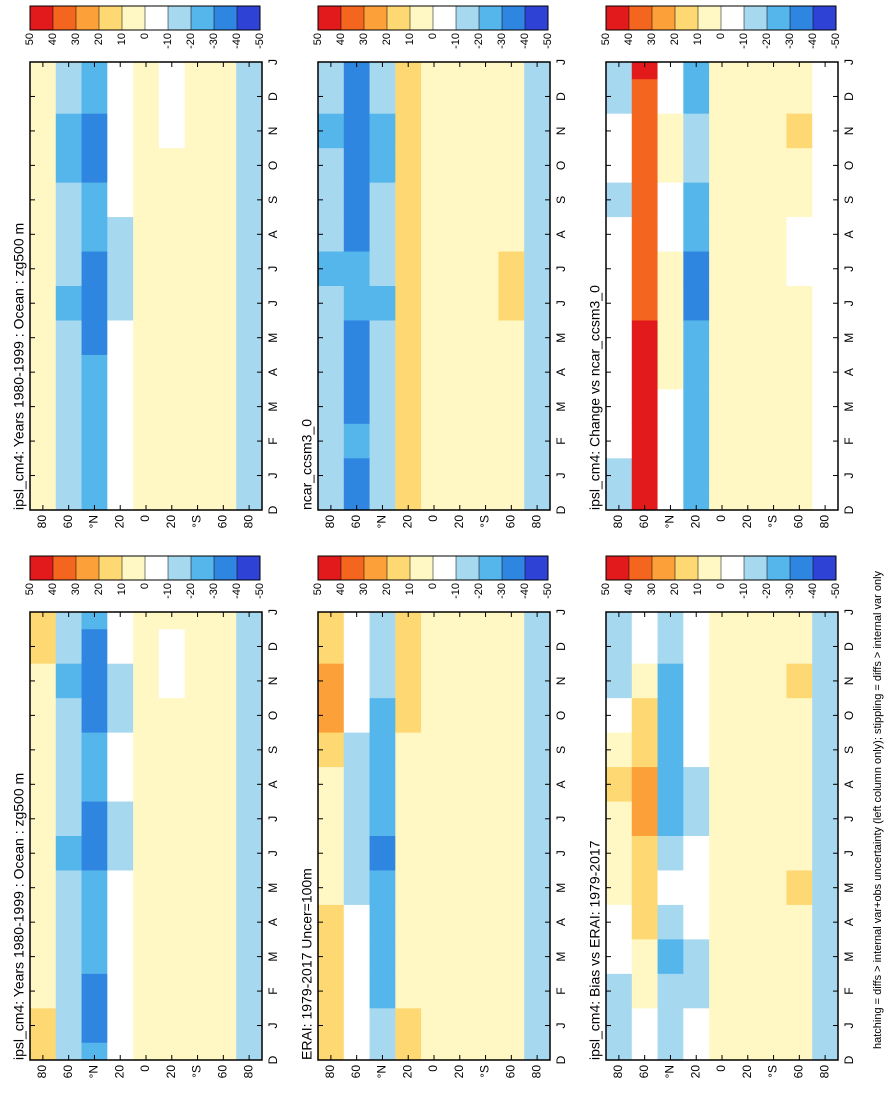  Describe the element at coordinates (525, 41) in the screenshot. I see `colorbar-label: -40` at that location.